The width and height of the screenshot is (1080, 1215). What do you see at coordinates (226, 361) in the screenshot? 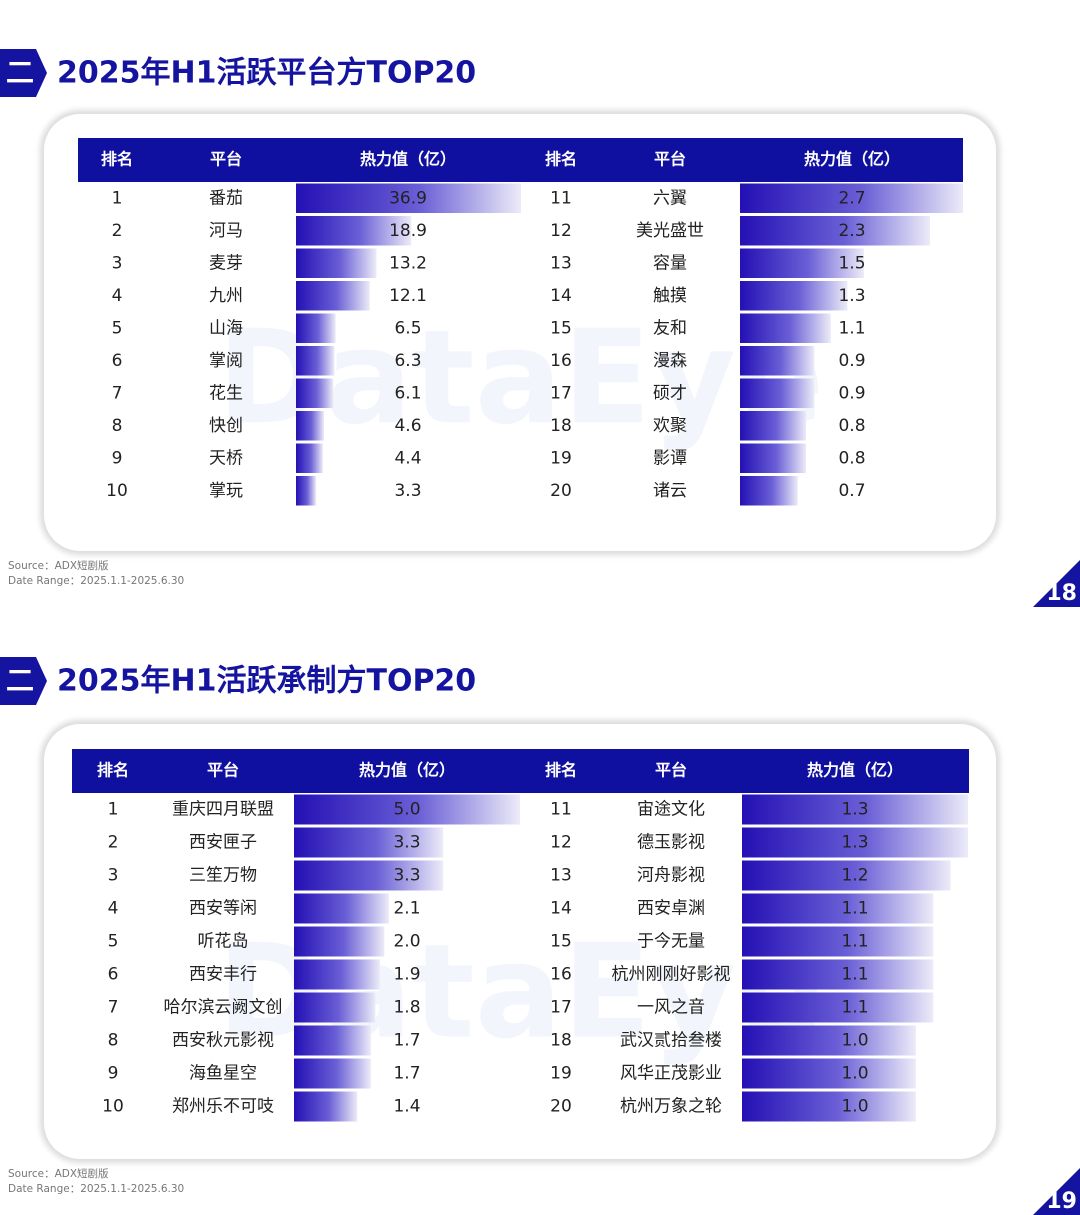
I see `name-cell: 掌阅` at bounding box center [226, 361].